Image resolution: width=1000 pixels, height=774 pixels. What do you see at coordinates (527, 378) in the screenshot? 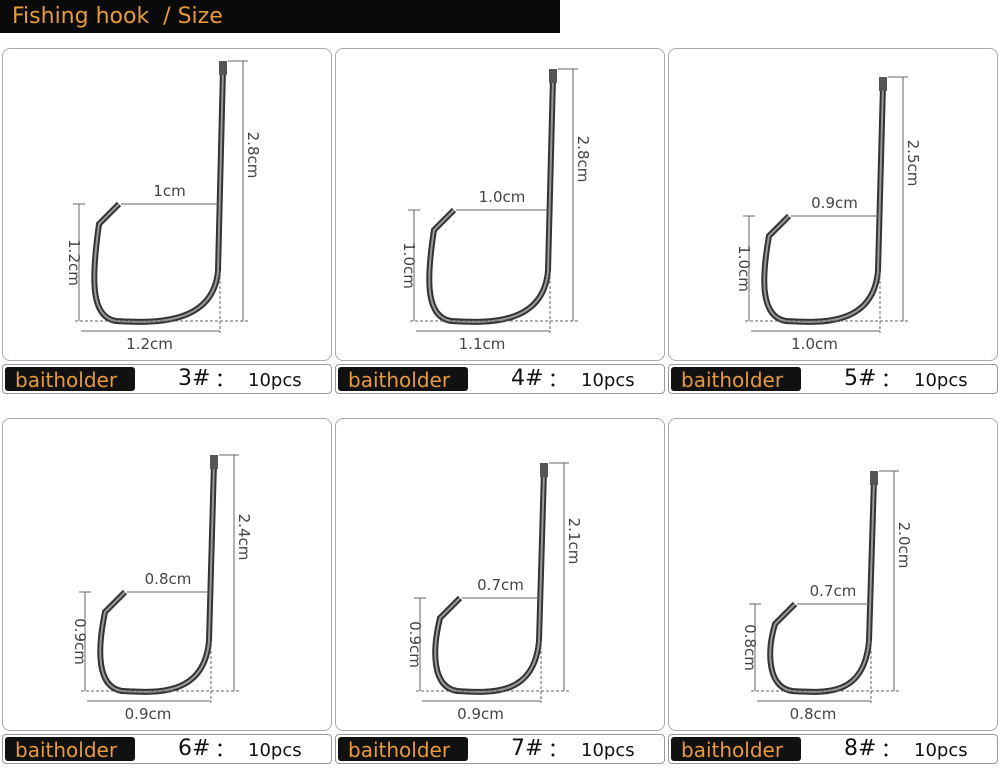
I see `hook-size: 4#` at bounding box center [527, 378].